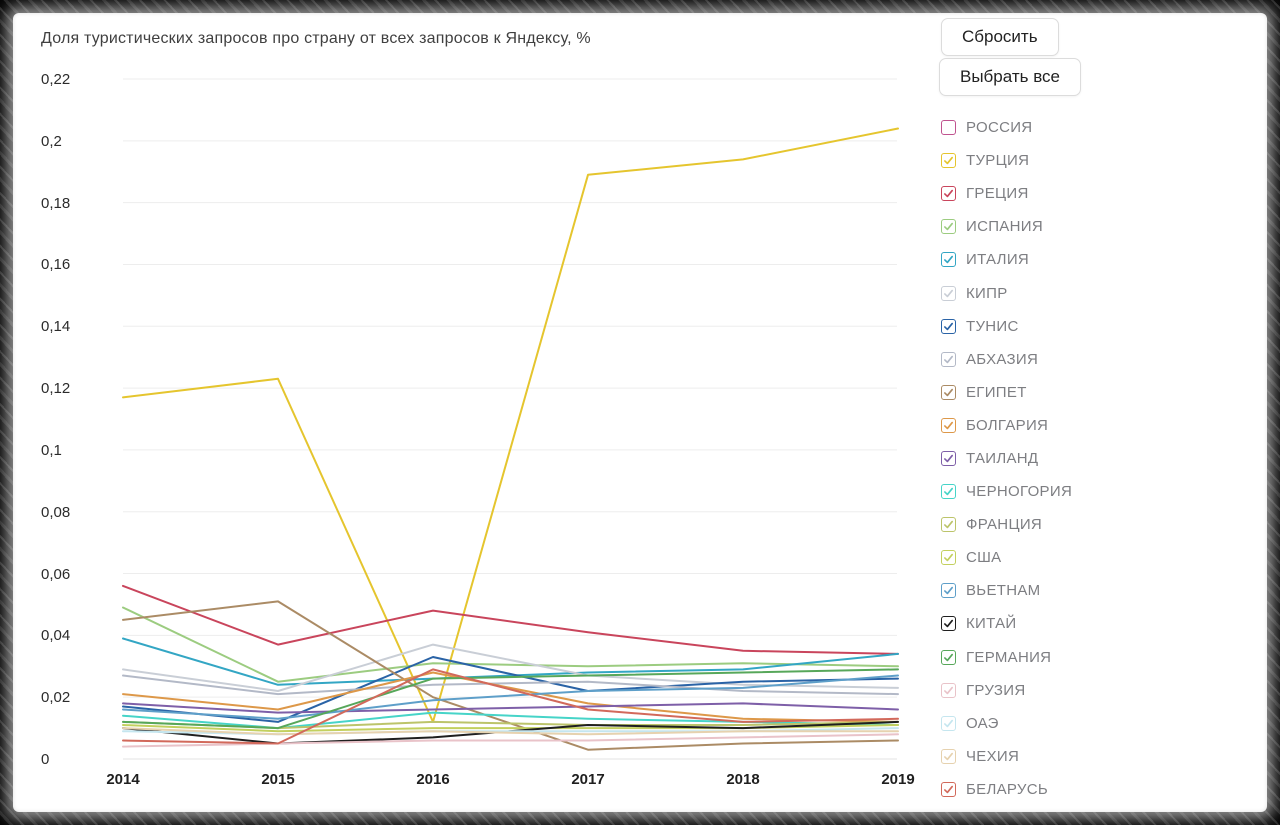  What do you see at coordinates (1006, 524) in the screenshot?
I see `legend-item-ФРАНЦИЯ: ФРАНЦИЯ` at bounding box center [1006, 524].